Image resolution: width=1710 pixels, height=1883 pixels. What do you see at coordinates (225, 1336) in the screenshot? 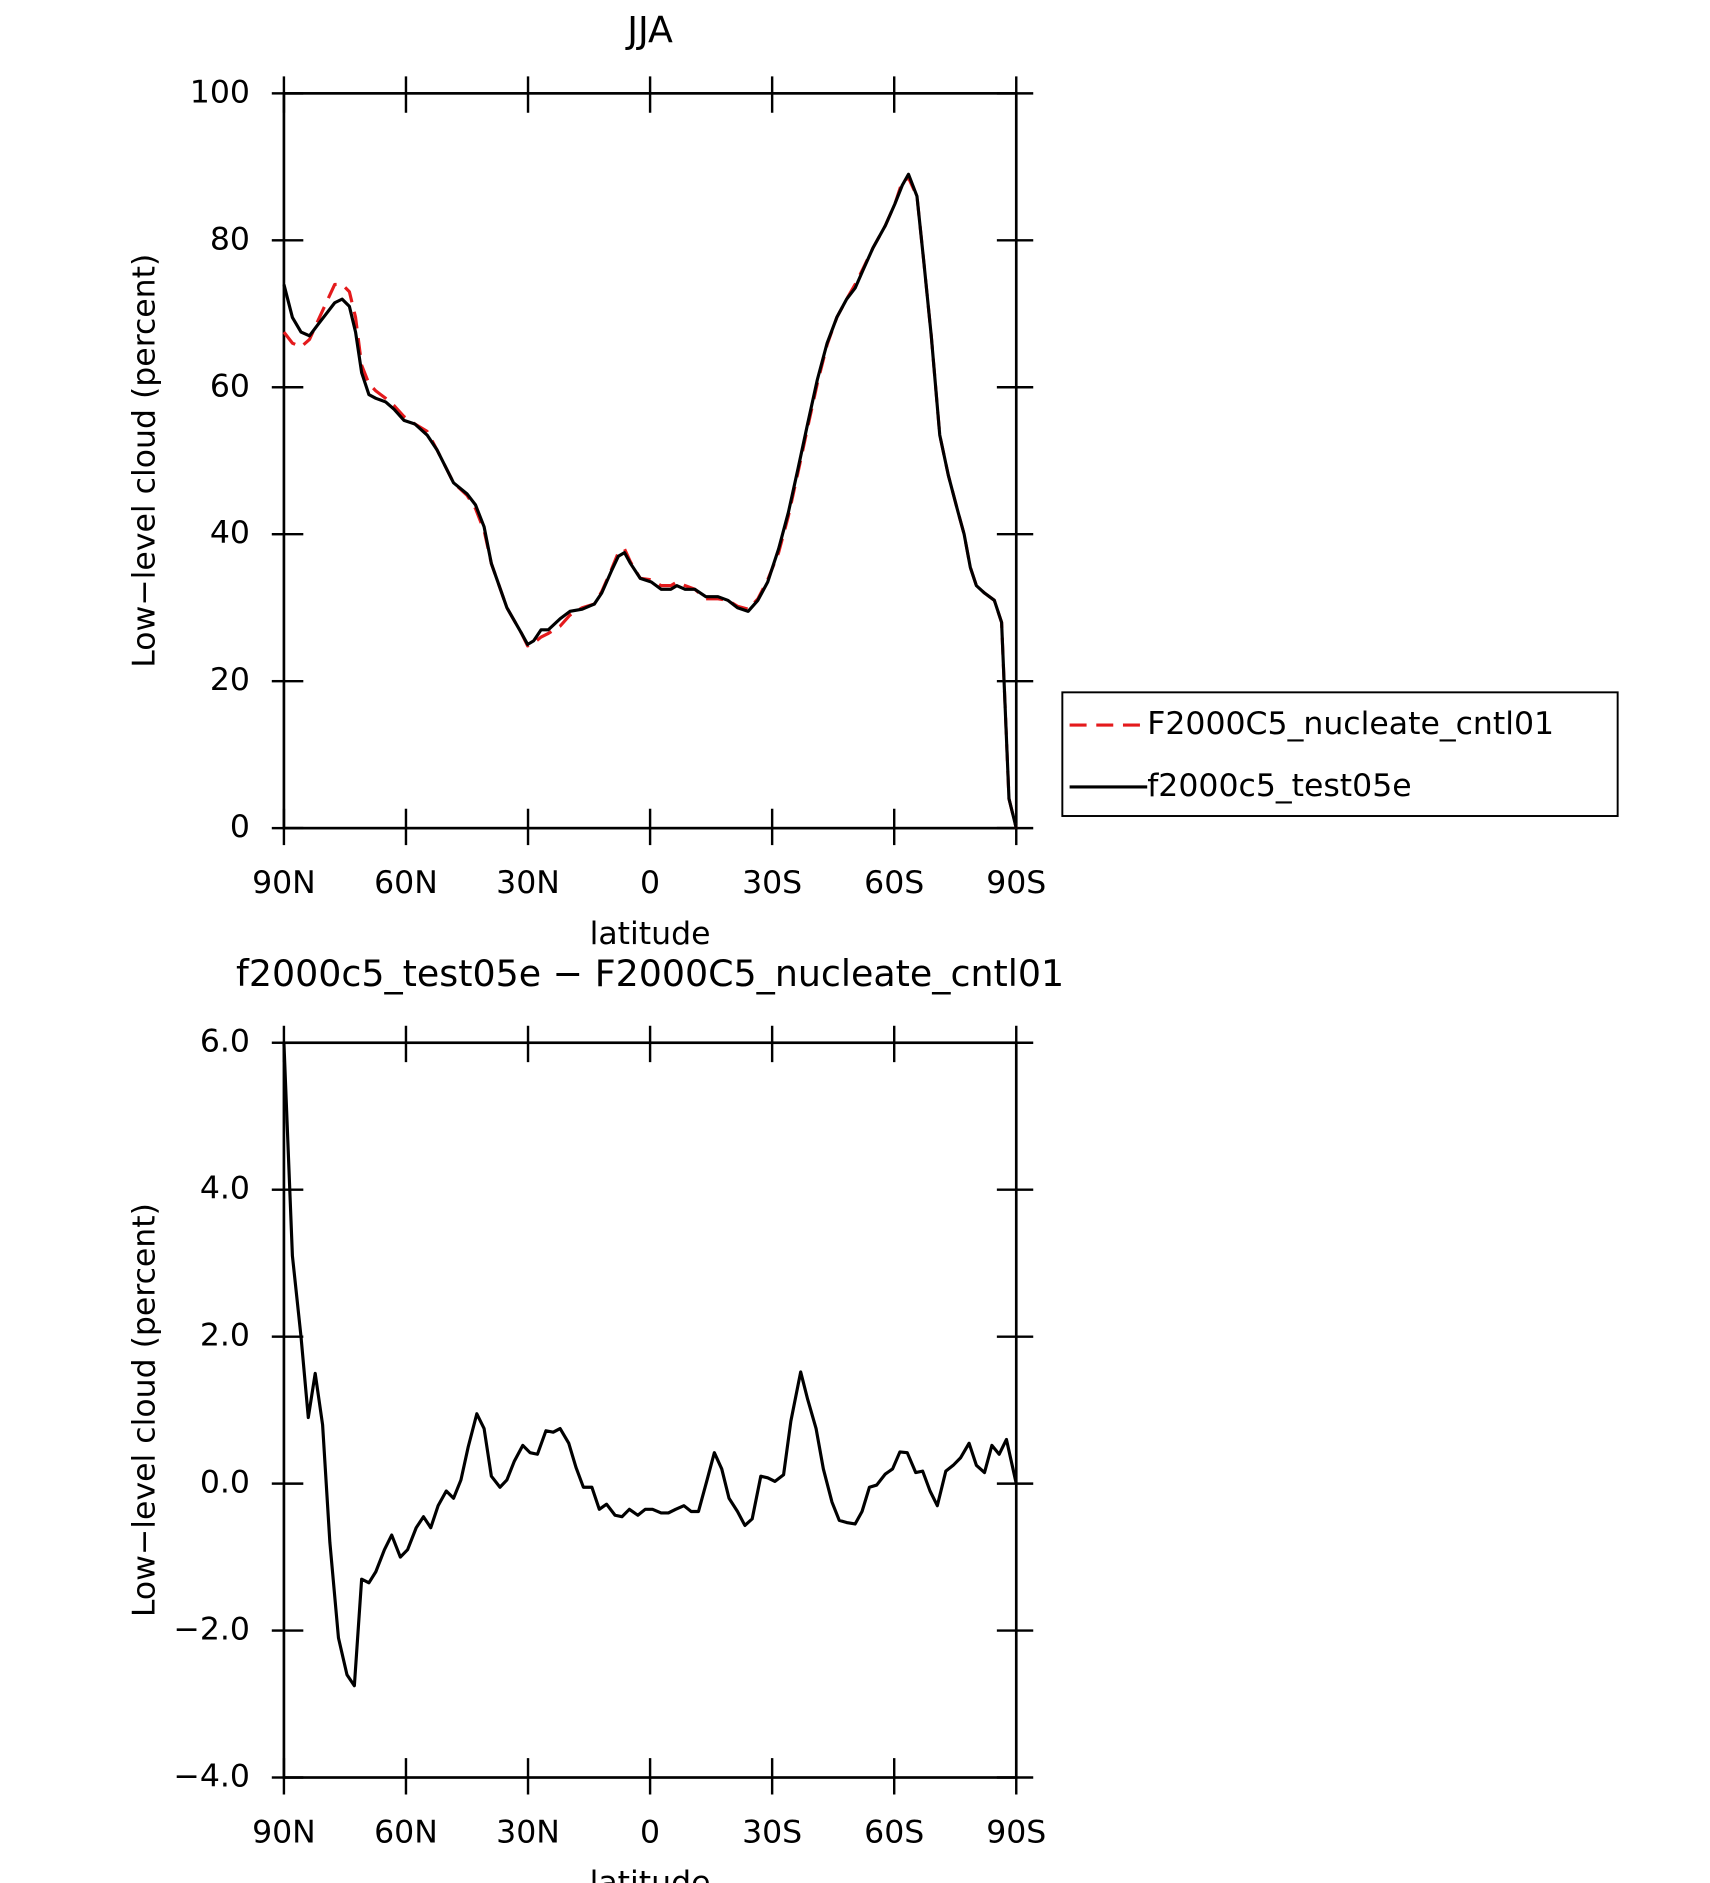
I see `y-tick-label: 2.0` at bounding box center [225, 1336].